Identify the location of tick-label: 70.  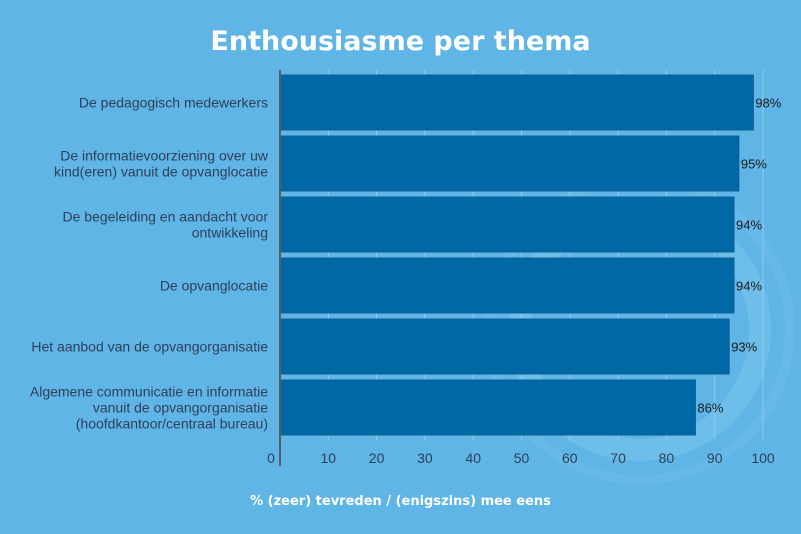
(618, 458).